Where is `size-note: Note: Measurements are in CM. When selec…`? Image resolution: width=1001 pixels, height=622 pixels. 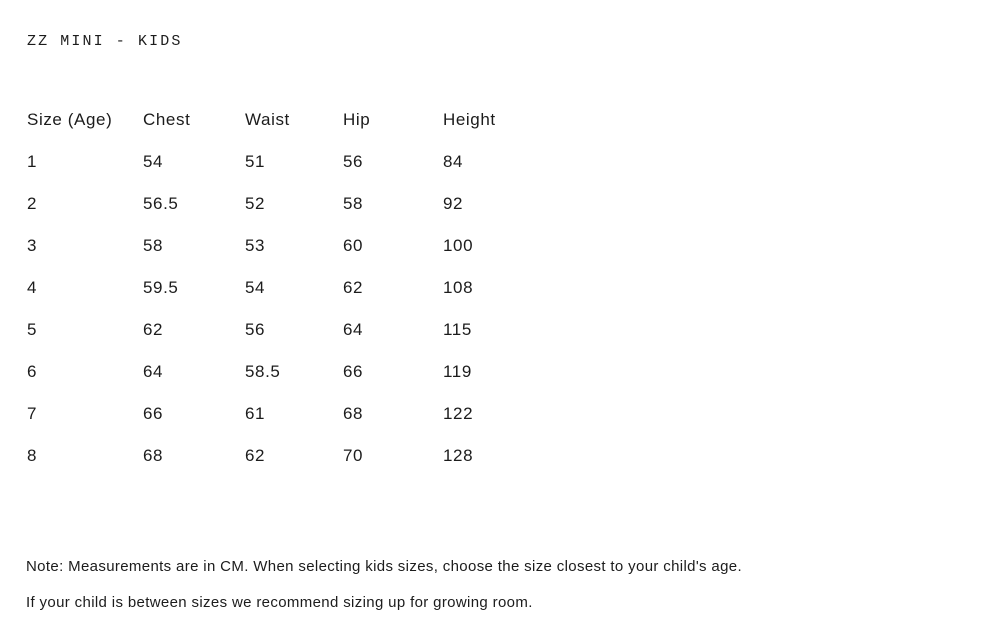
size-note: Note: Measurements are in CM. When selec… is located at coordinates (511, 585).